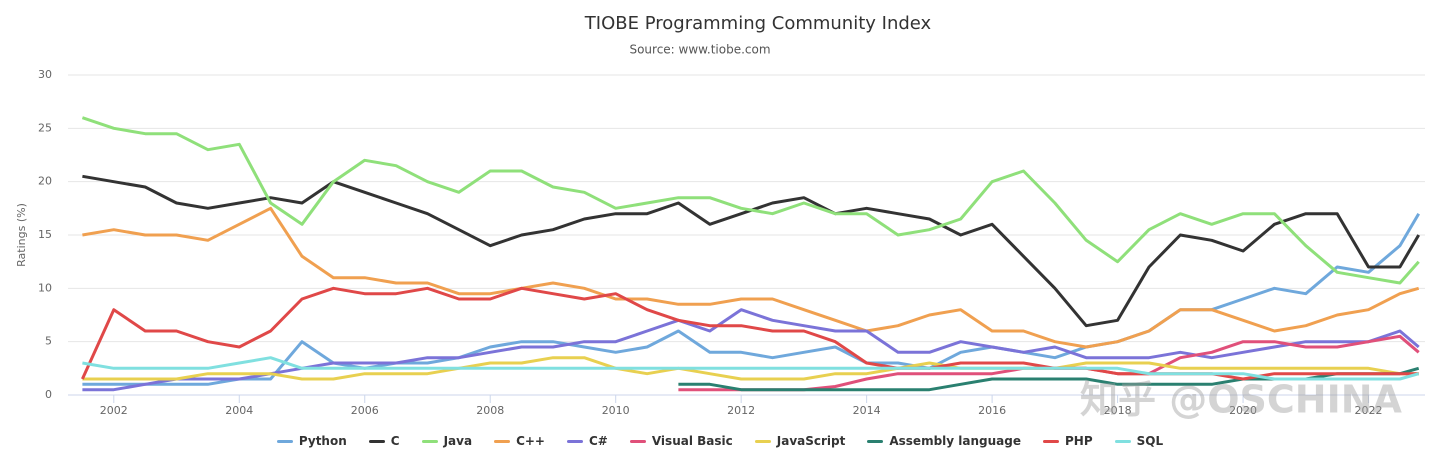 This screenshot has height=460, width=1440. I want to click on legend-item: SQL, so click(1139, 441).